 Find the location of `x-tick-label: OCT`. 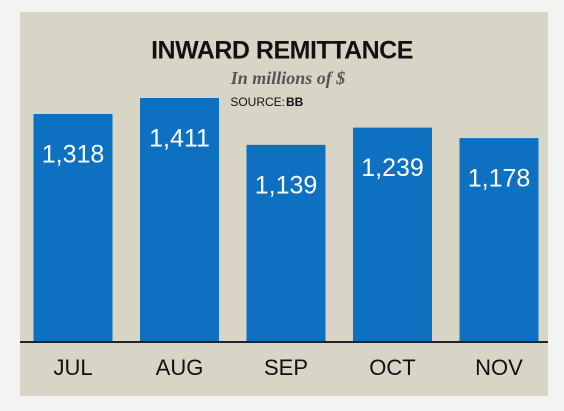

x-tick-label: OCT is located at coordinates (392, 367).